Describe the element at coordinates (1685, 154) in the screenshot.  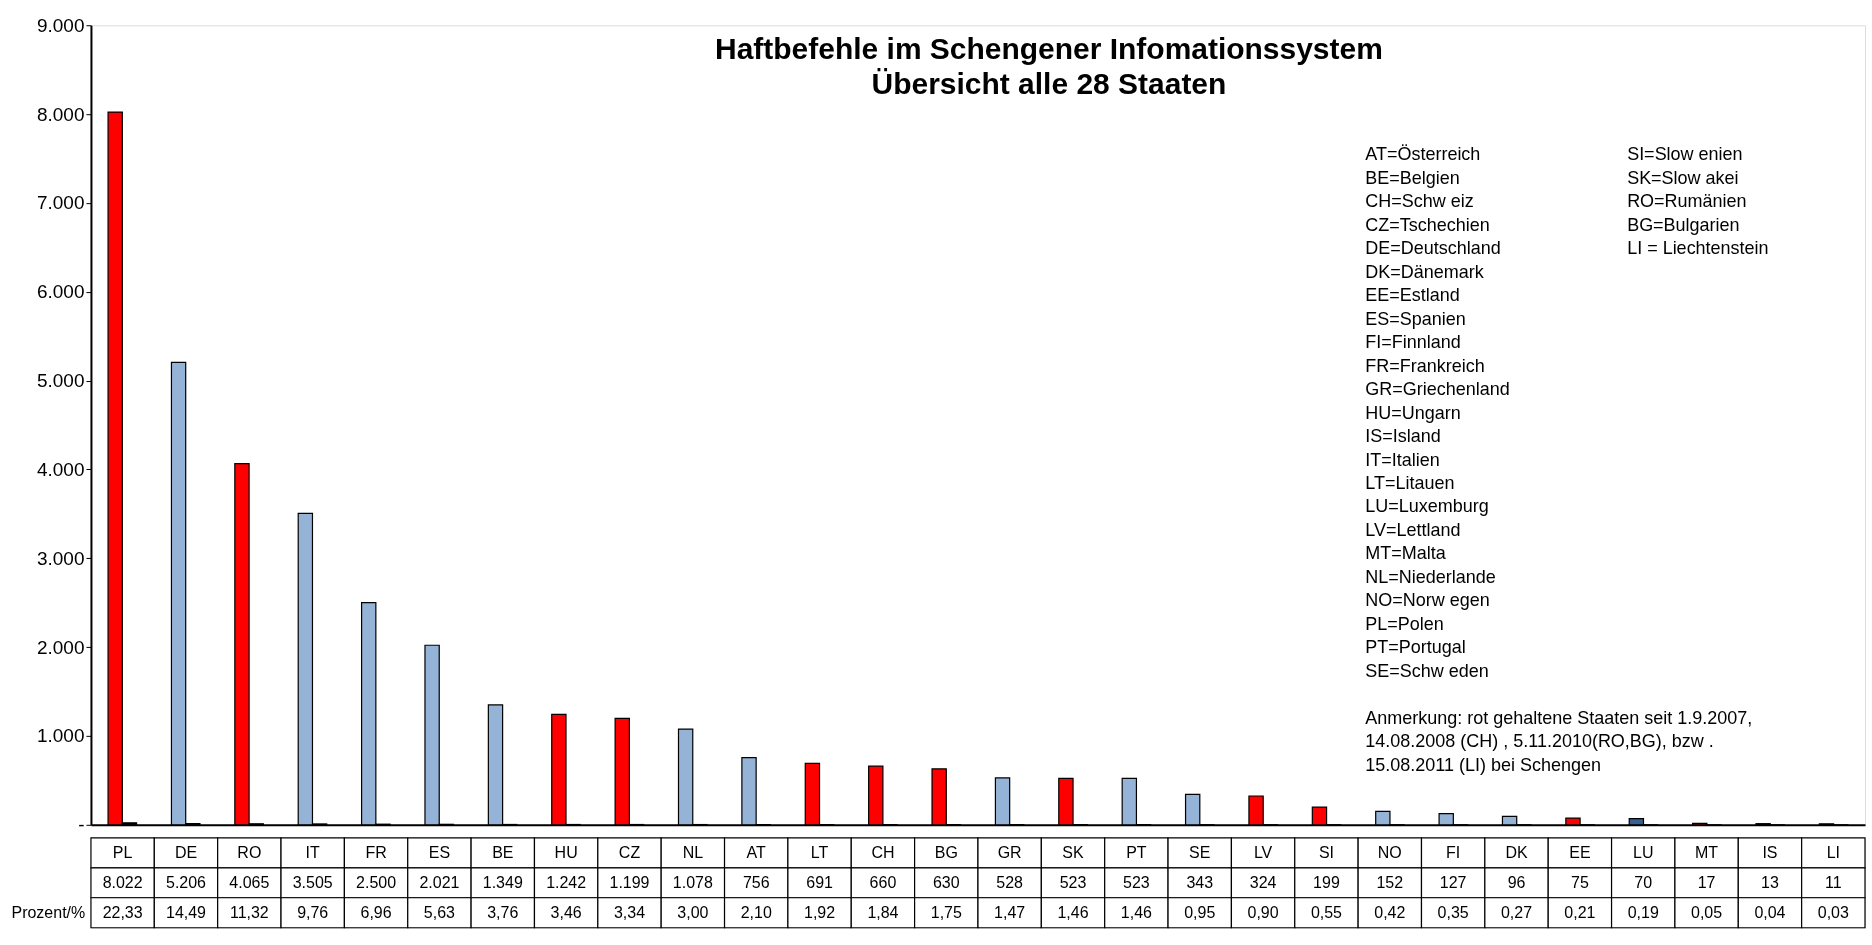
I see `annotation: SI=Slow enien` at that location.